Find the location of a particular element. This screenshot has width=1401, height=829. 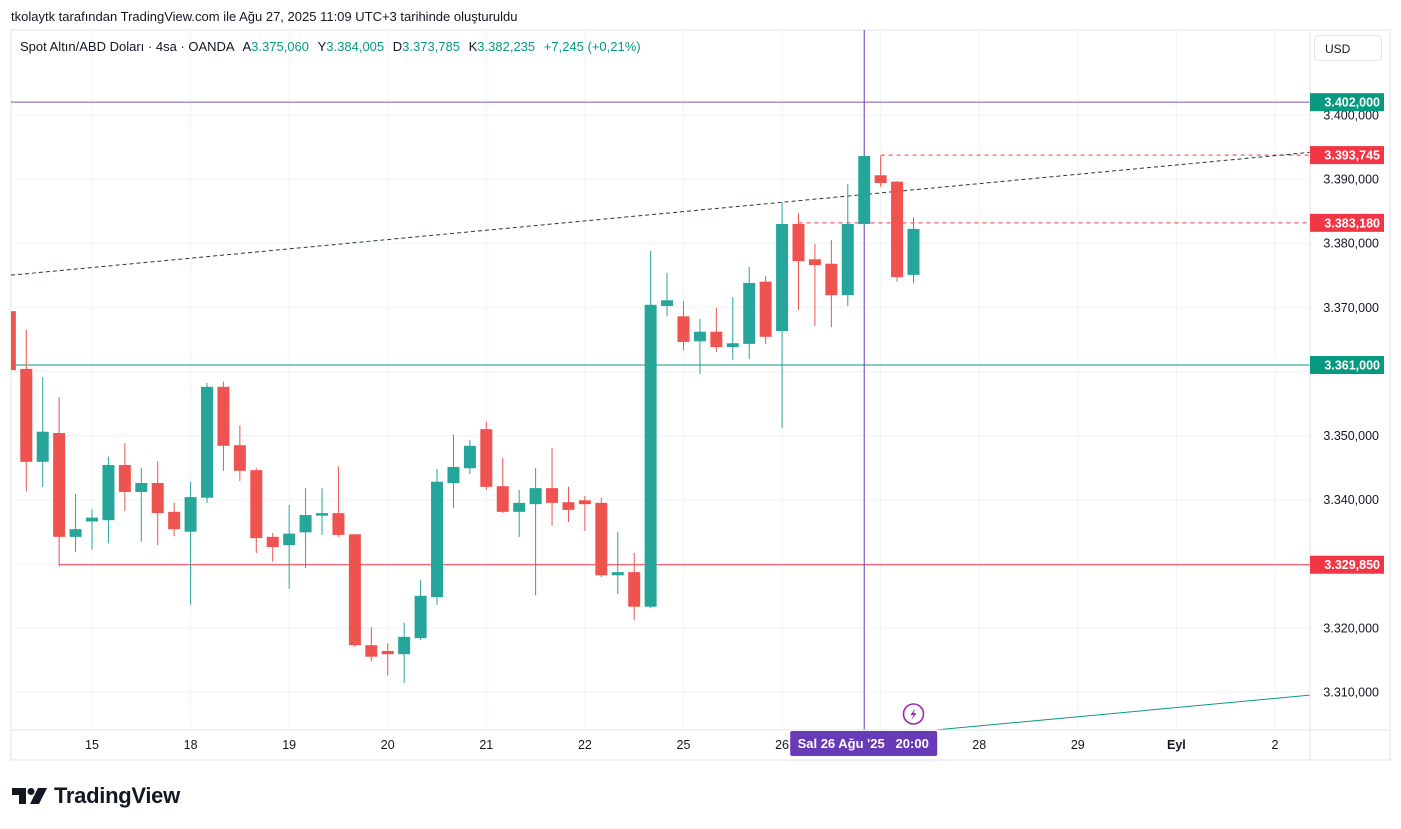

high-value: 3.384,005 is located at coordinates (355, 46).